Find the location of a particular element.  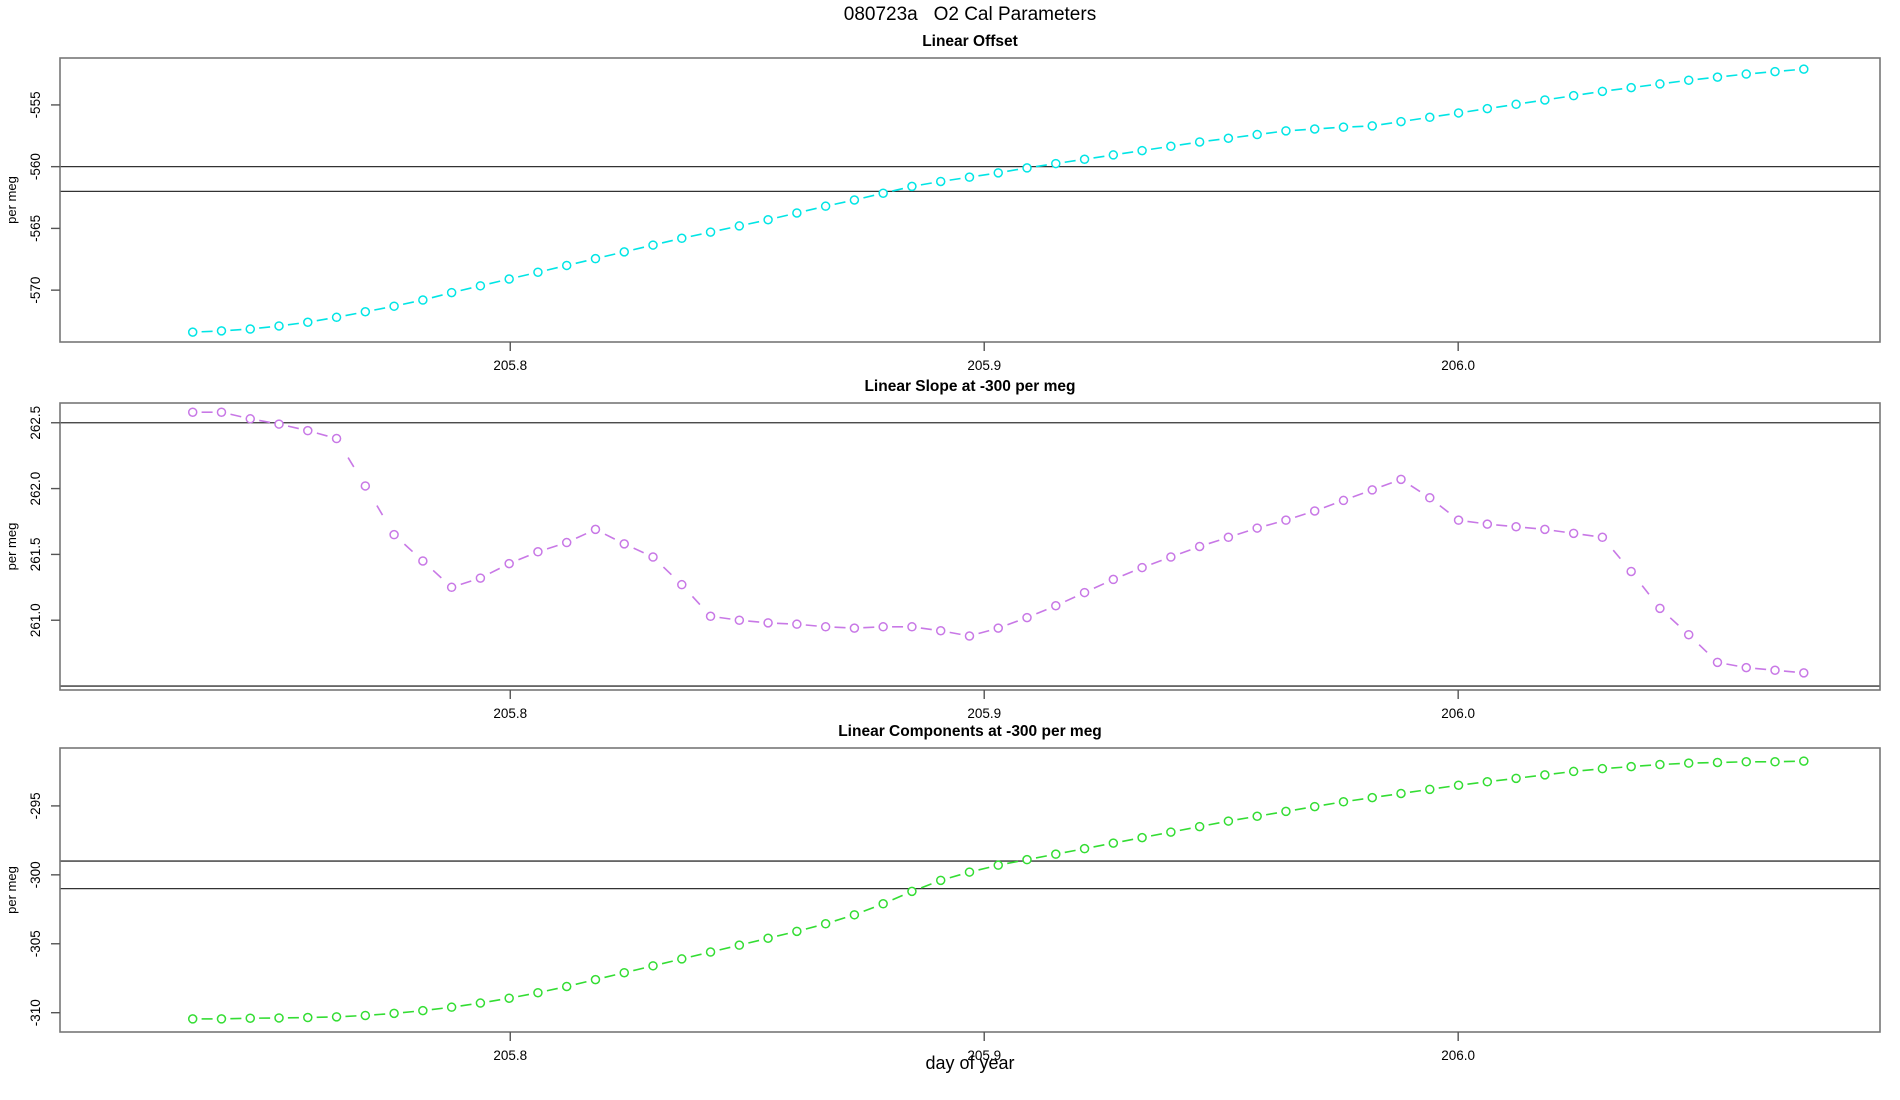

x-tick-label: 205.9 is located at coordinates (984, 713).